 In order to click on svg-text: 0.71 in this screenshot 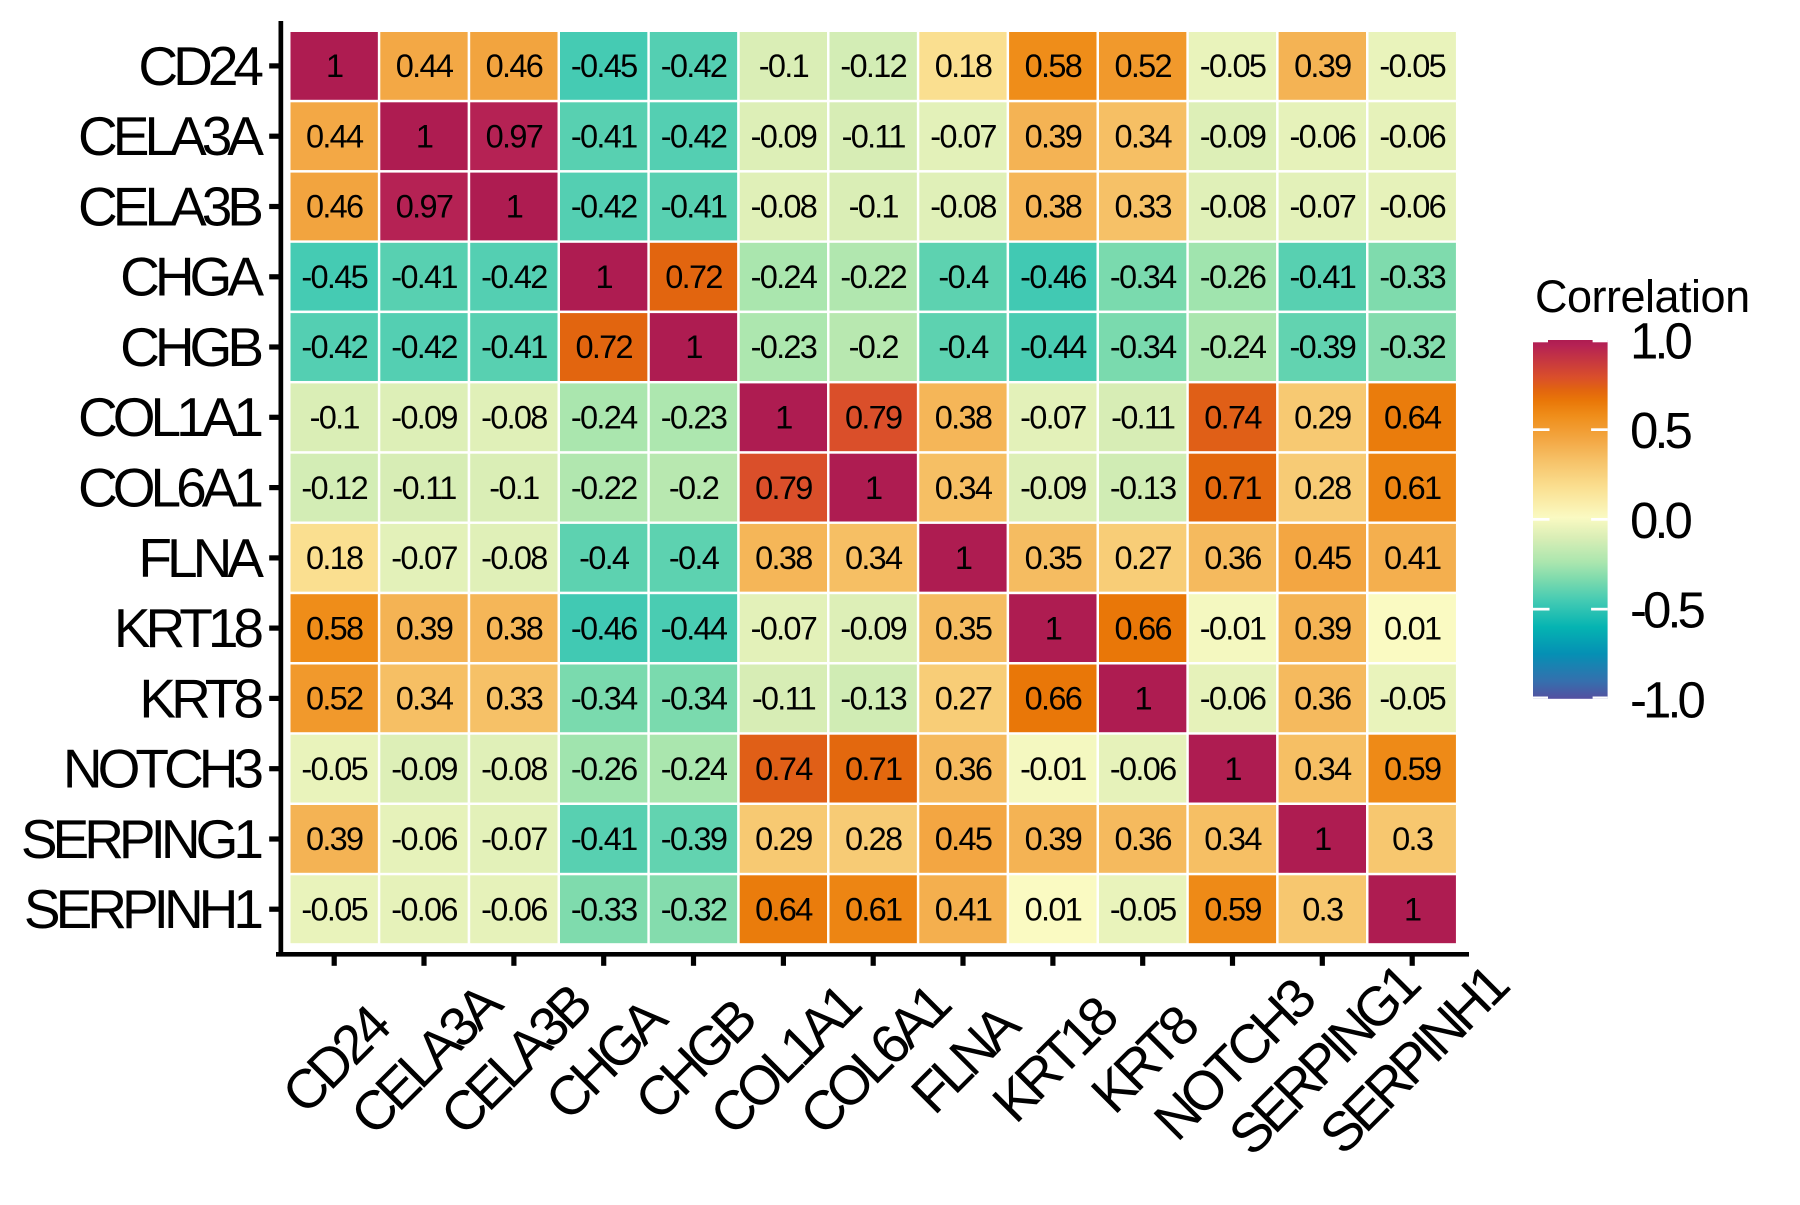, I will do `click(873, 769)`.